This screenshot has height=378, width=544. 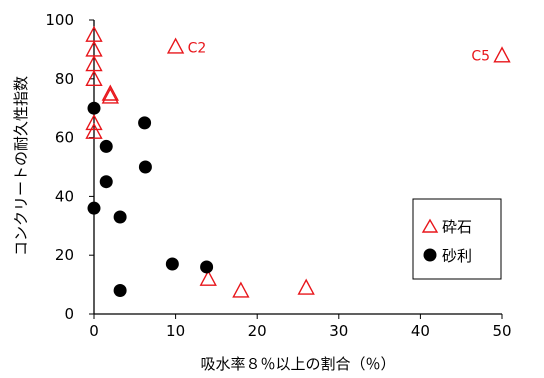 What do you see at coordinates (175, 331) in the screenshot?
I see `x-tick-label: 10` at bounding box center [175, 331].